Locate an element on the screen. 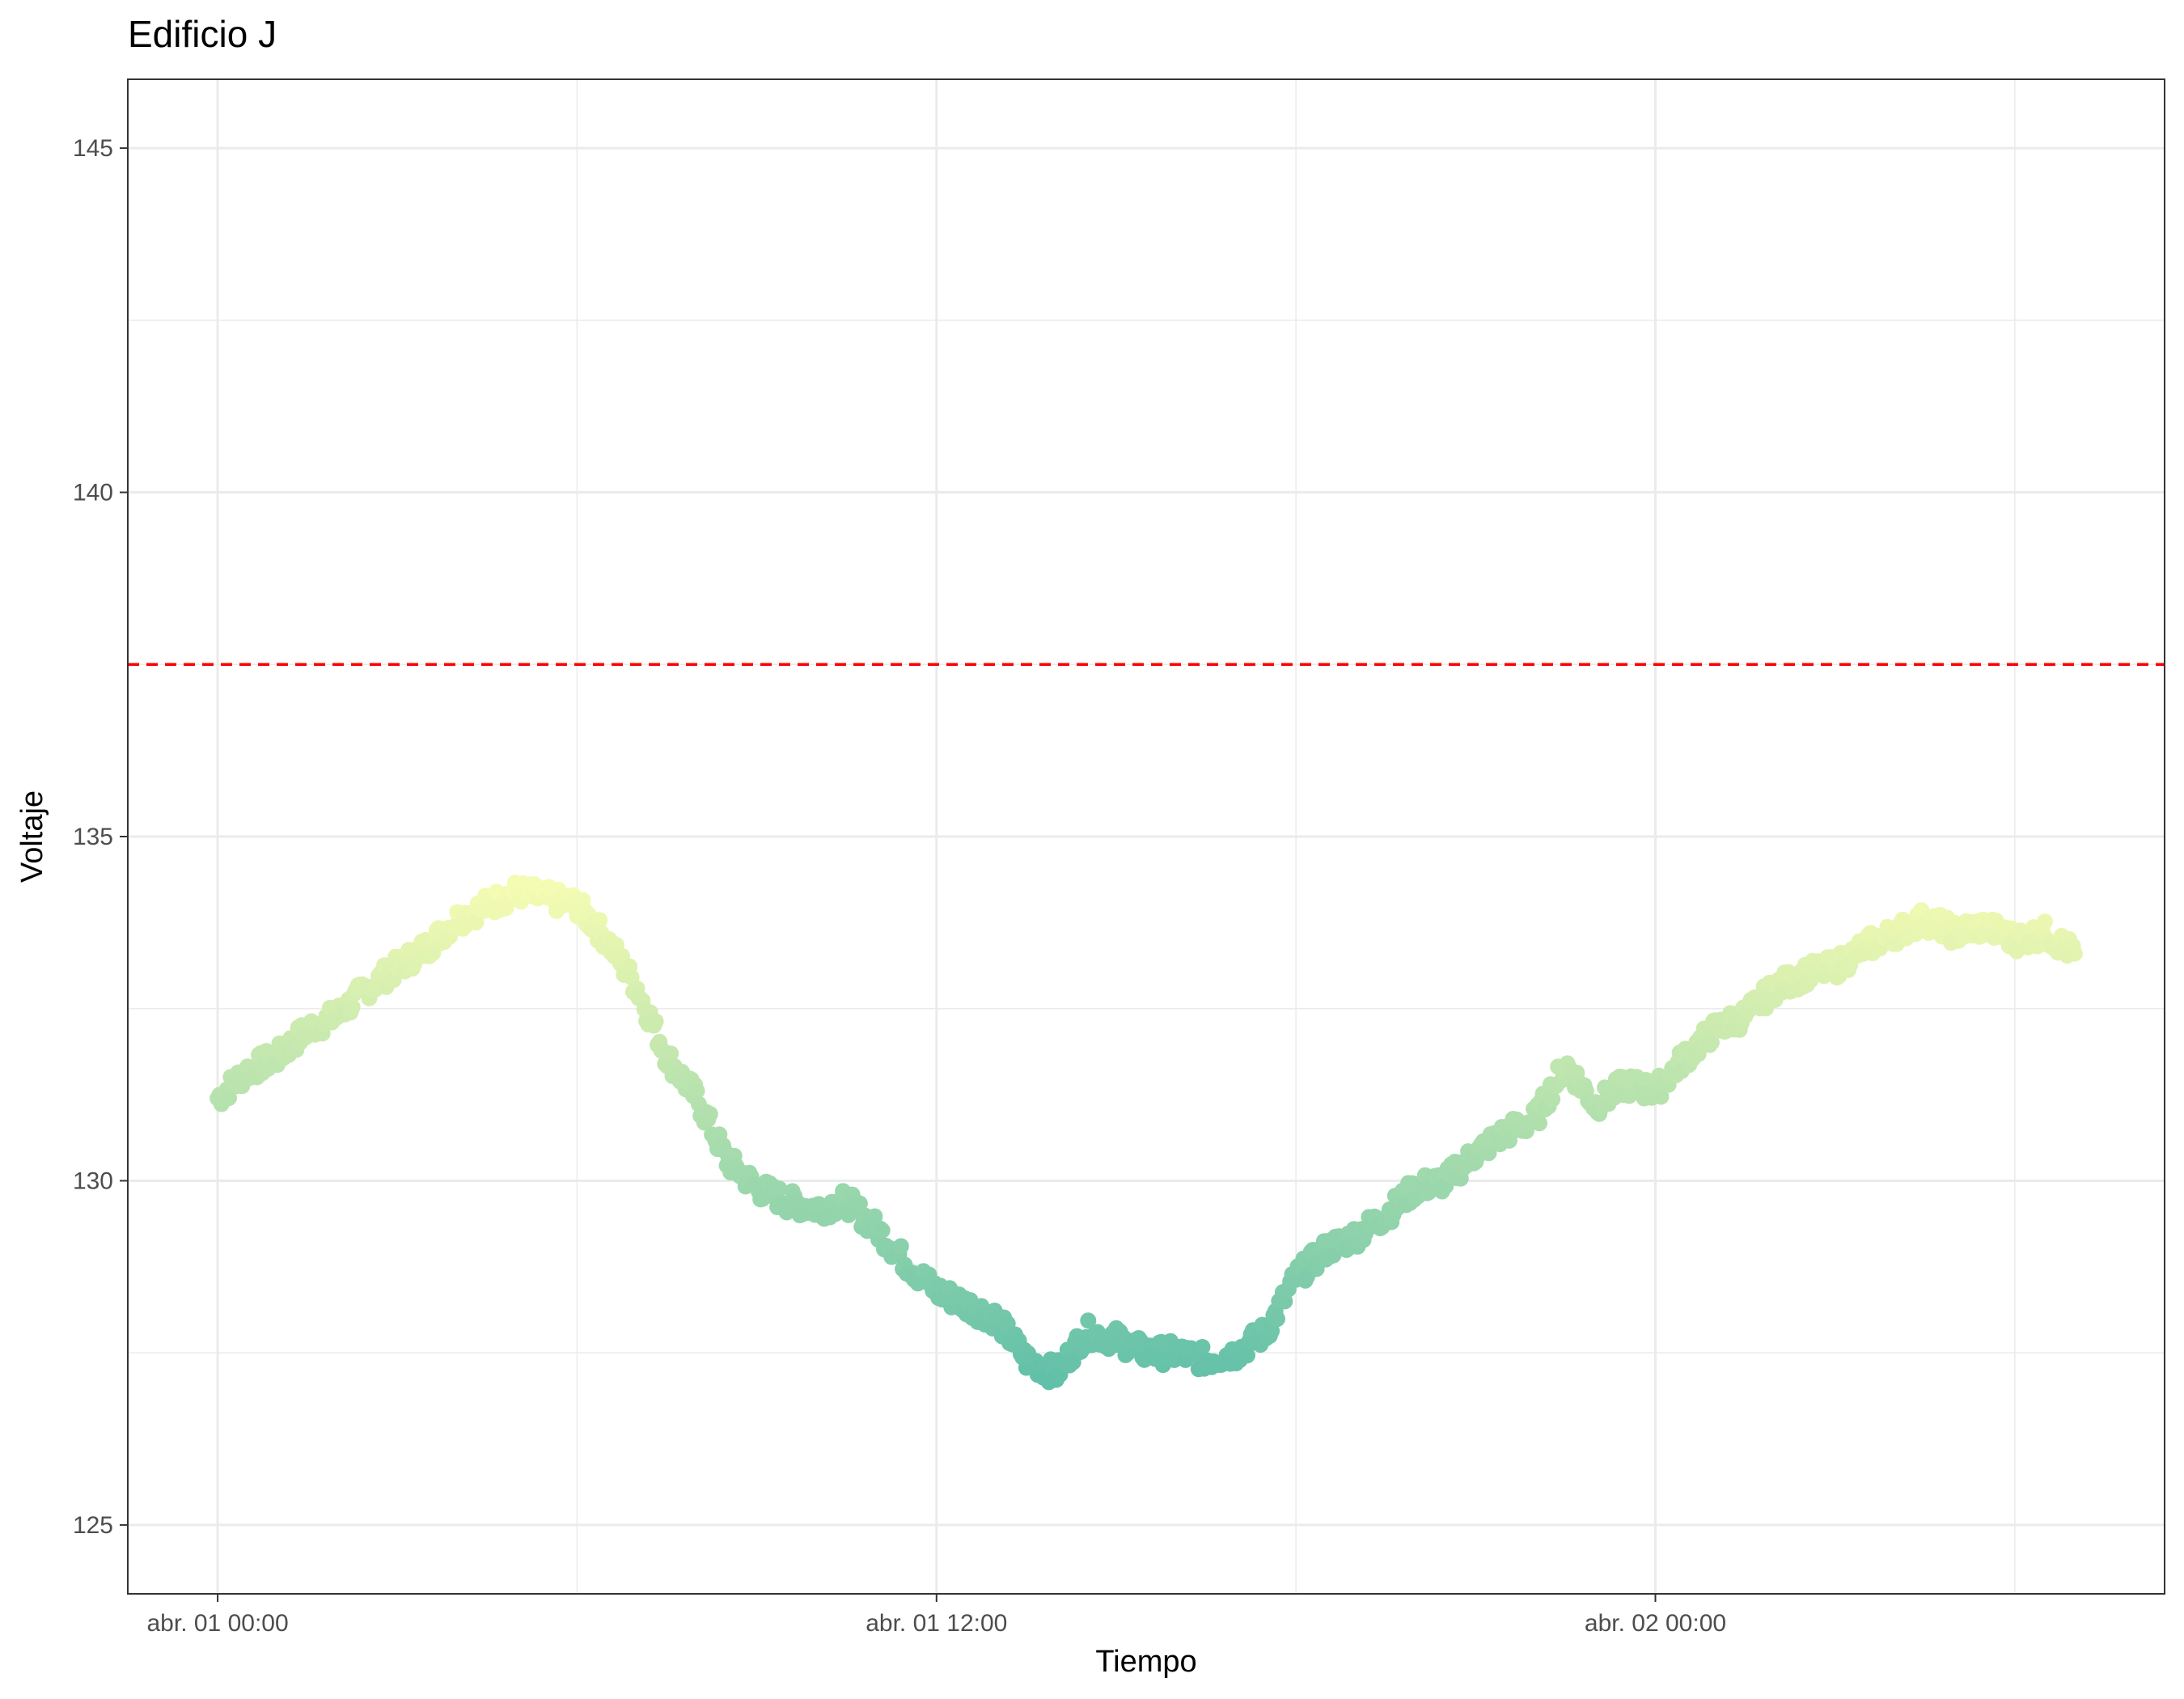 The height and width of the screenshot is (1699, 2184). y-tick-label: 135 is located at coordinates (93, 837).